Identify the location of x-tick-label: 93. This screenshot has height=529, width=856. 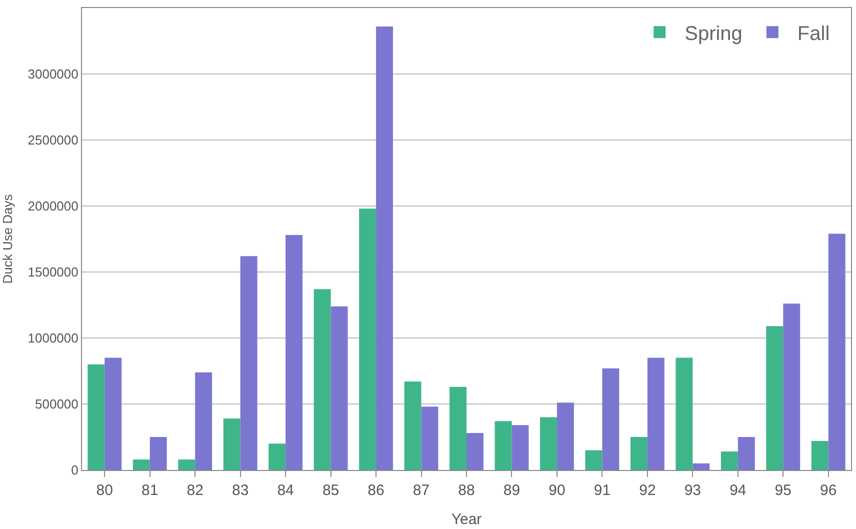
(693, 490).